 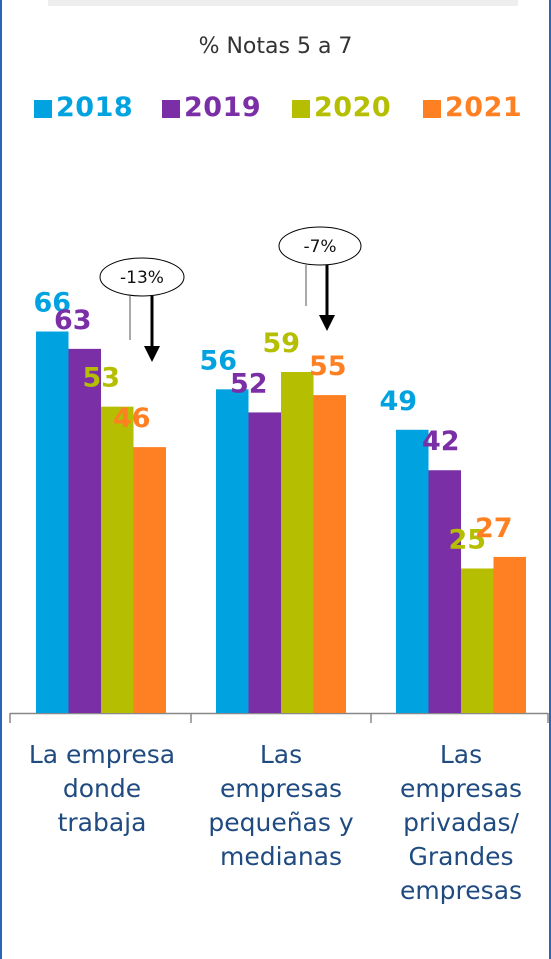 I want to click on bar-2020-cat2, so click(x=477, y=640).